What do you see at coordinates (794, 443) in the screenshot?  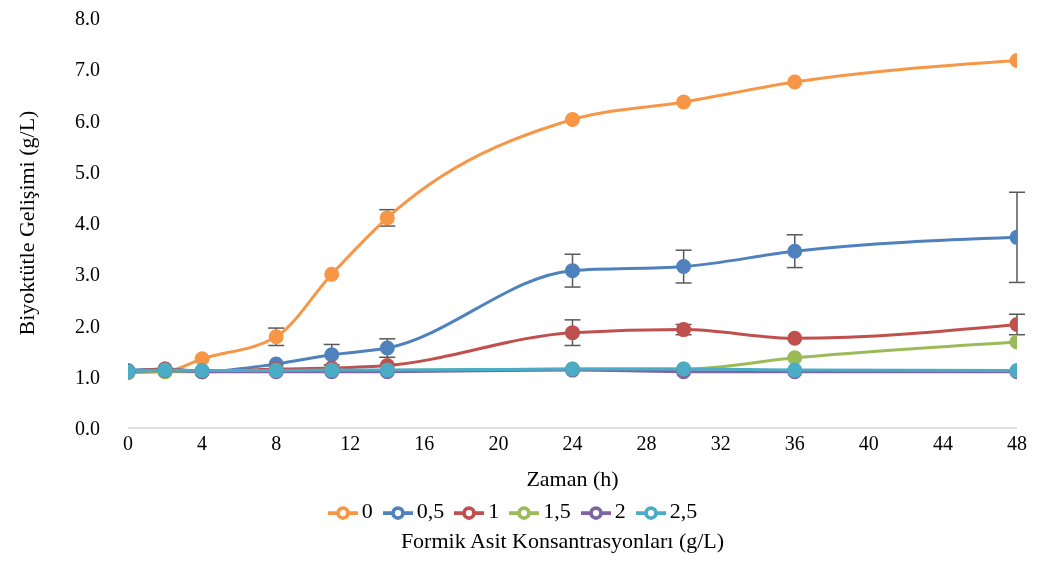 I see `x-tick-label: 36` at bounding box center [794, 443].